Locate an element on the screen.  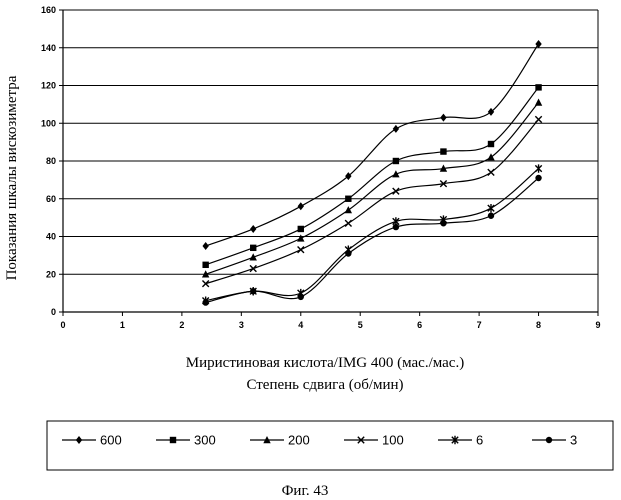
x-tick-label: 0 is located at coordinates (62, 325).